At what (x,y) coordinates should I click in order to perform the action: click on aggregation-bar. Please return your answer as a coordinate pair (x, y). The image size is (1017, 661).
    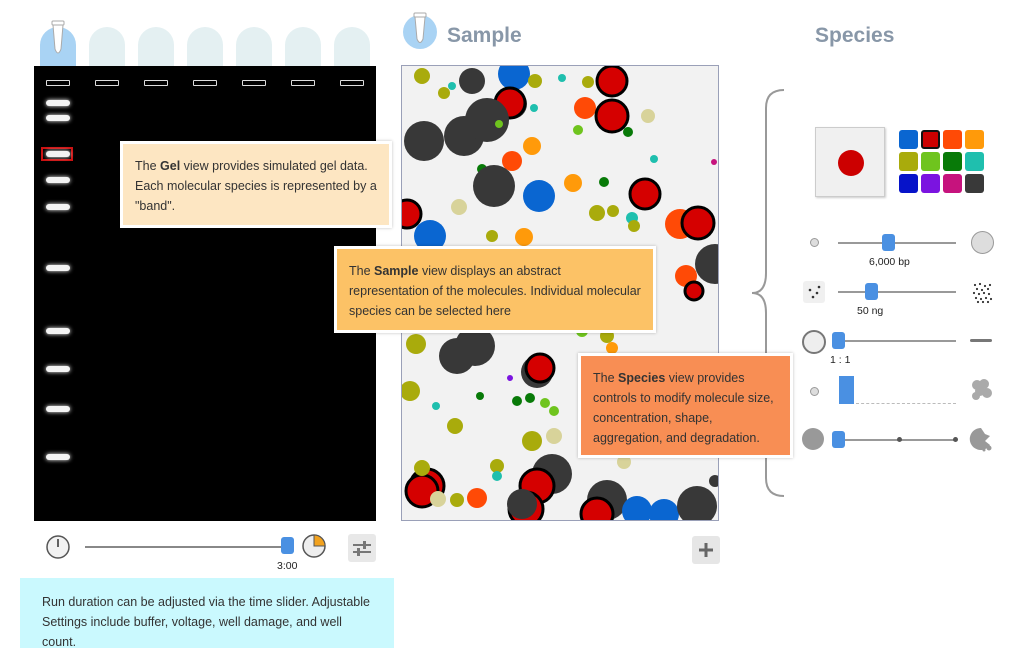
    Looking at the image, I should click on (846, 390).